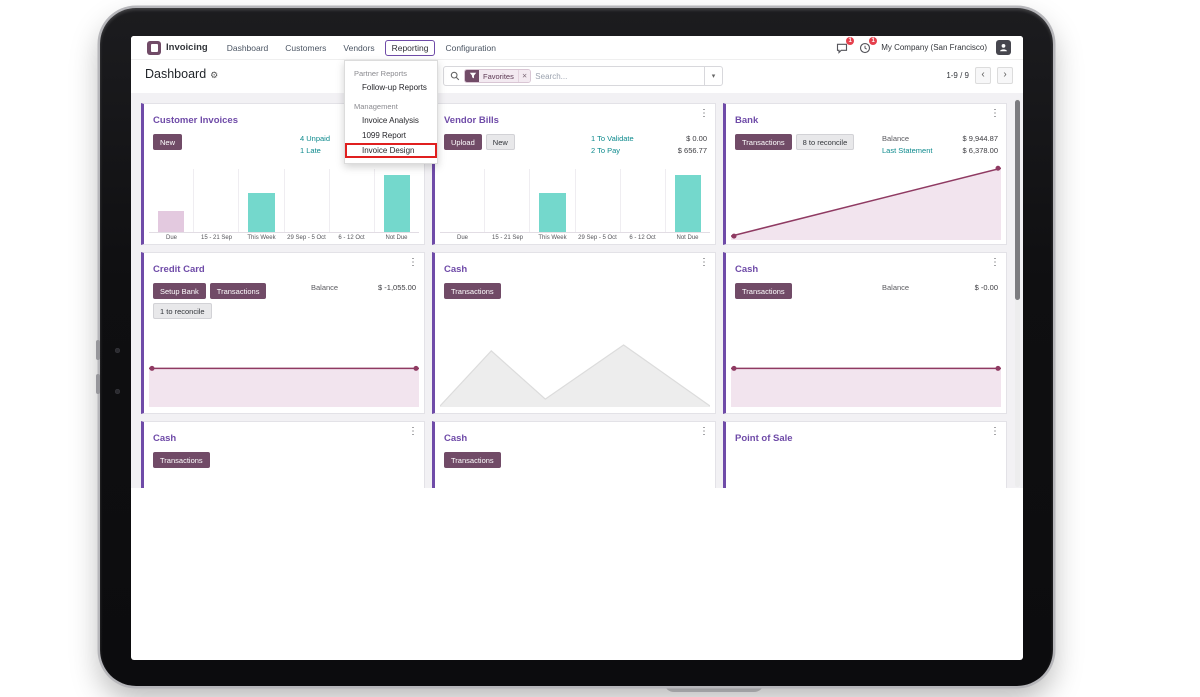  I want to click on nav-item-reporting: Reporting, so click(410, 47).